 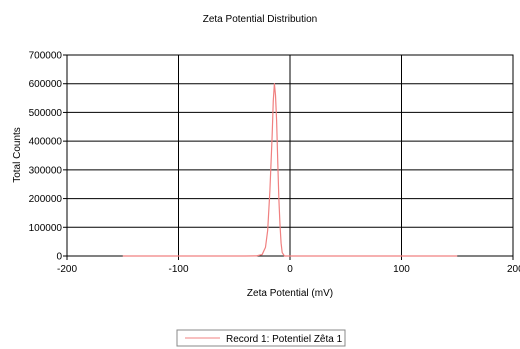 What do you see at coordinates (178, 269) in the screenshot?
I see `x-tick-label: -100` at bounding box center [178, 269].